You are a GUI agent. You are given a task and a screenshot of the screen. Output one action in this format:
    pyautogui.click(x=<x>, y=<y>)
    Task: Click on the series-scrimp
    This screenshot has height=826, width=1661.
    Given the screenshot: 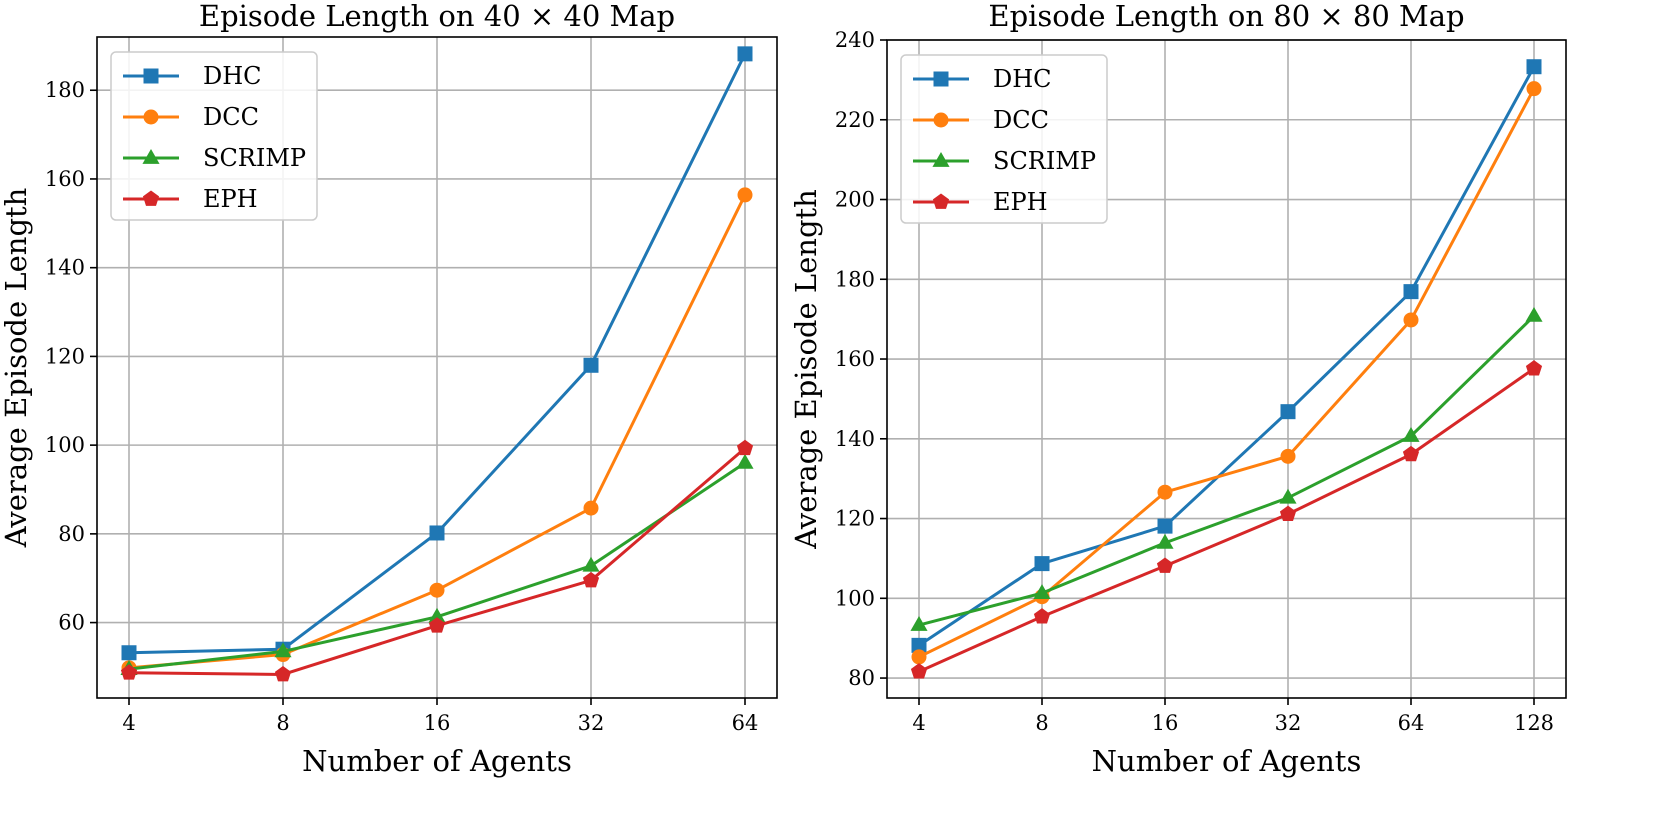 What is the action you would take?
    pyautogui.click(x=1226, y=468)
    